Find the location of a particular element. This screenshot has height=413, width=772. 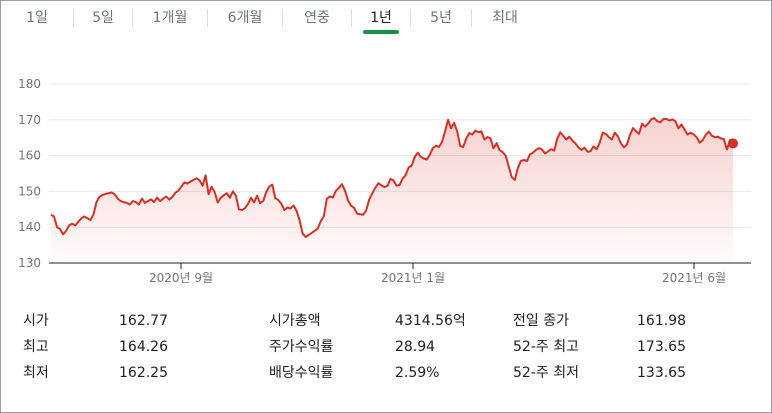

stat-dividend-yield-value: 2.59% is located at coordinates (417, 373).